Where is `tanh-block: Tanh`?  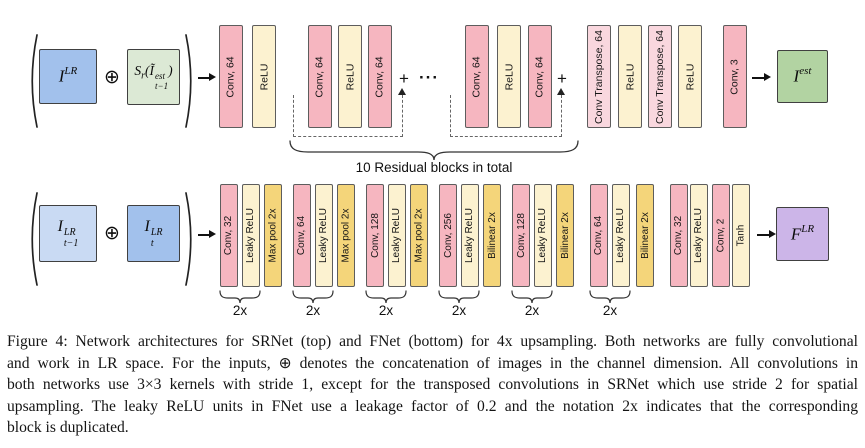 tanh-block: Tanh is located at coordinates (741, 235).